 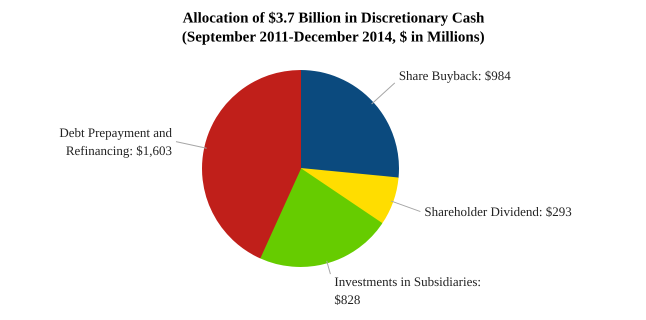 What do you see at coordinates (455, 75) in the screenshot?
I see `slice-label: Share Buyback: $984` at bounding box center [455, 75].